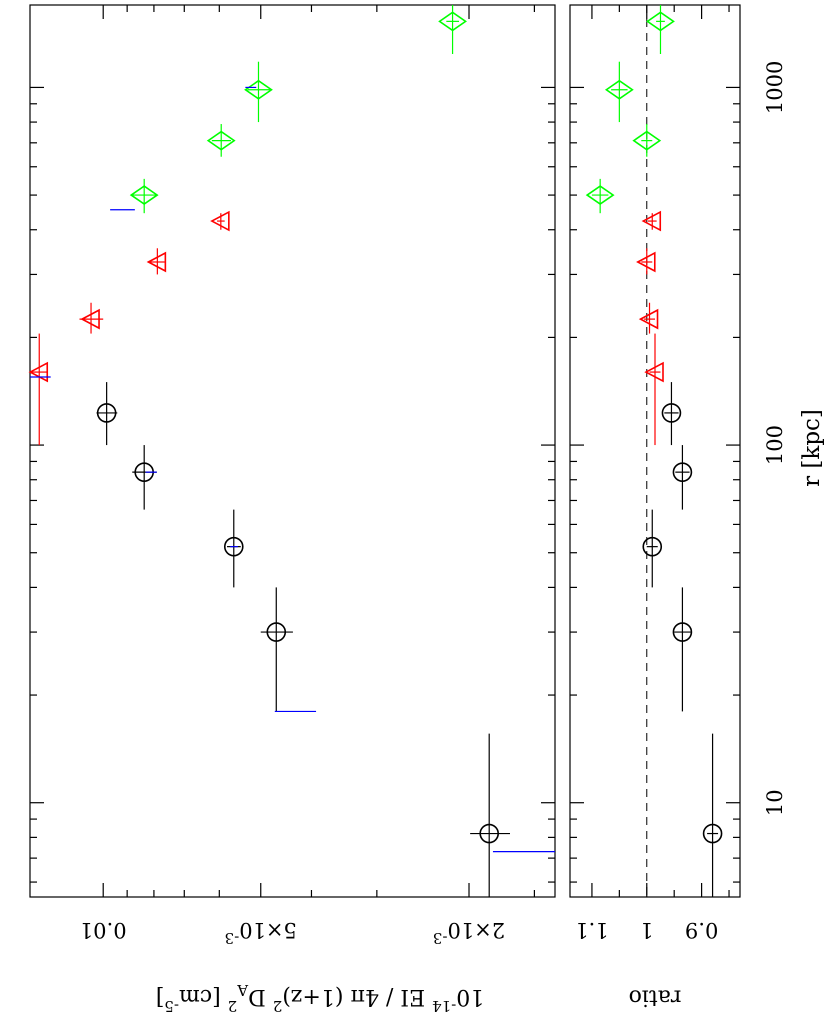 The image size is (830, 1025). What do you see at coordinates (476, 930) in the screenshot?
I see `value-tick-mantissa: 2×10` at bounding box center [476, 930].